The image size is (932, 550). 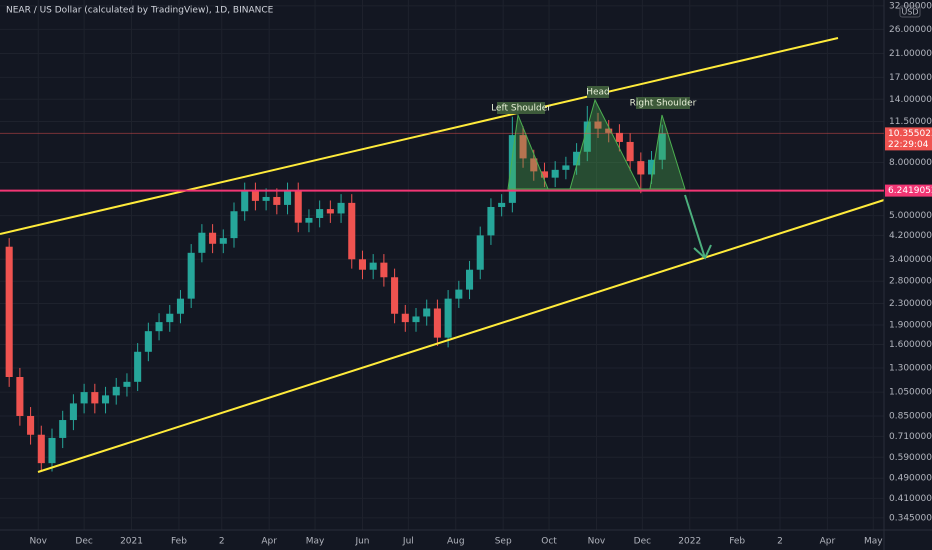 What do you see at coordinates (503, 542) in the screenshot?
I see `x-tick-label: Sep` at bounding box center [503, 542].